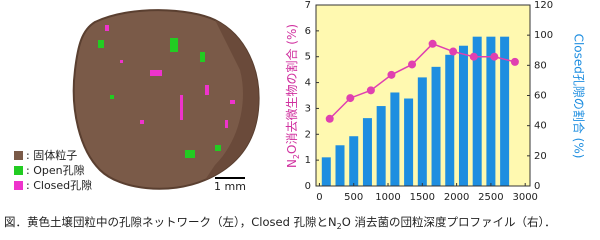 The width and height of the screenshot is (600, 240). I want to click on y-axis-title: N2O消去微生物の割合 (%), so click(293, 96).